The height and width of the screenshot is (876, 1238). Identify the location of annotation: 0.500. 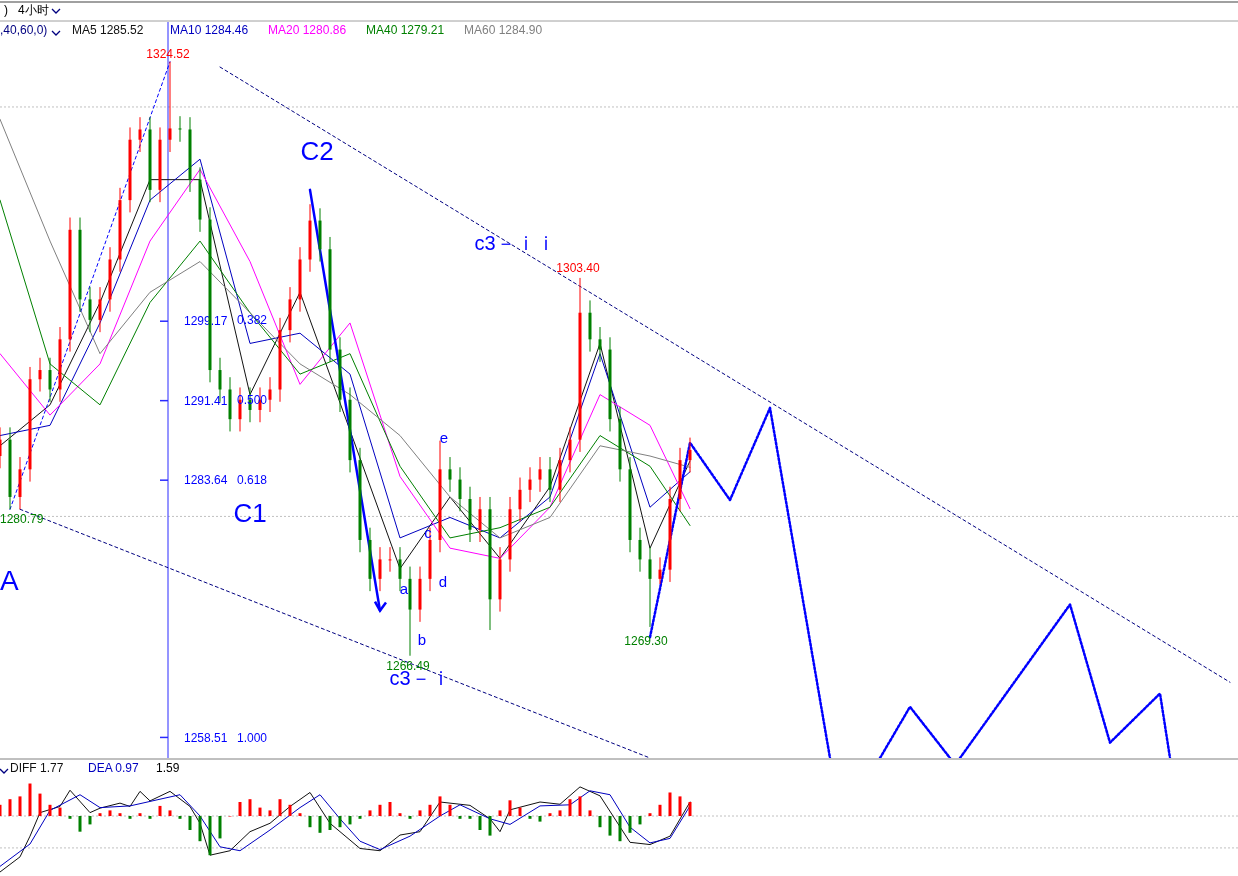
(252, 400).